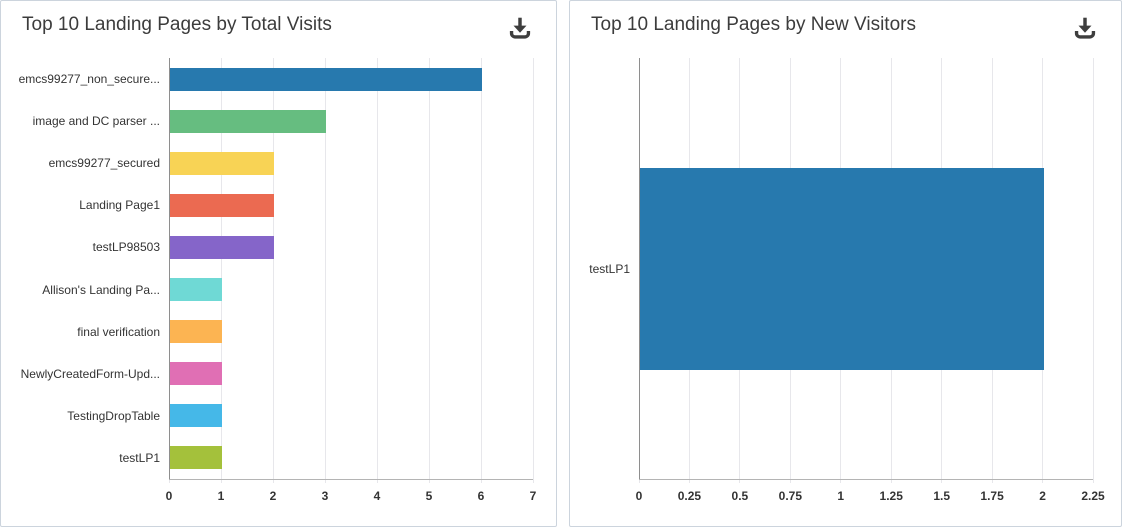 The height and width of the screenshot is (527, 1122). Describe the element at coordinates (891, 496) in the screenshot. I see `x-tick-label: 1.25` at that location.